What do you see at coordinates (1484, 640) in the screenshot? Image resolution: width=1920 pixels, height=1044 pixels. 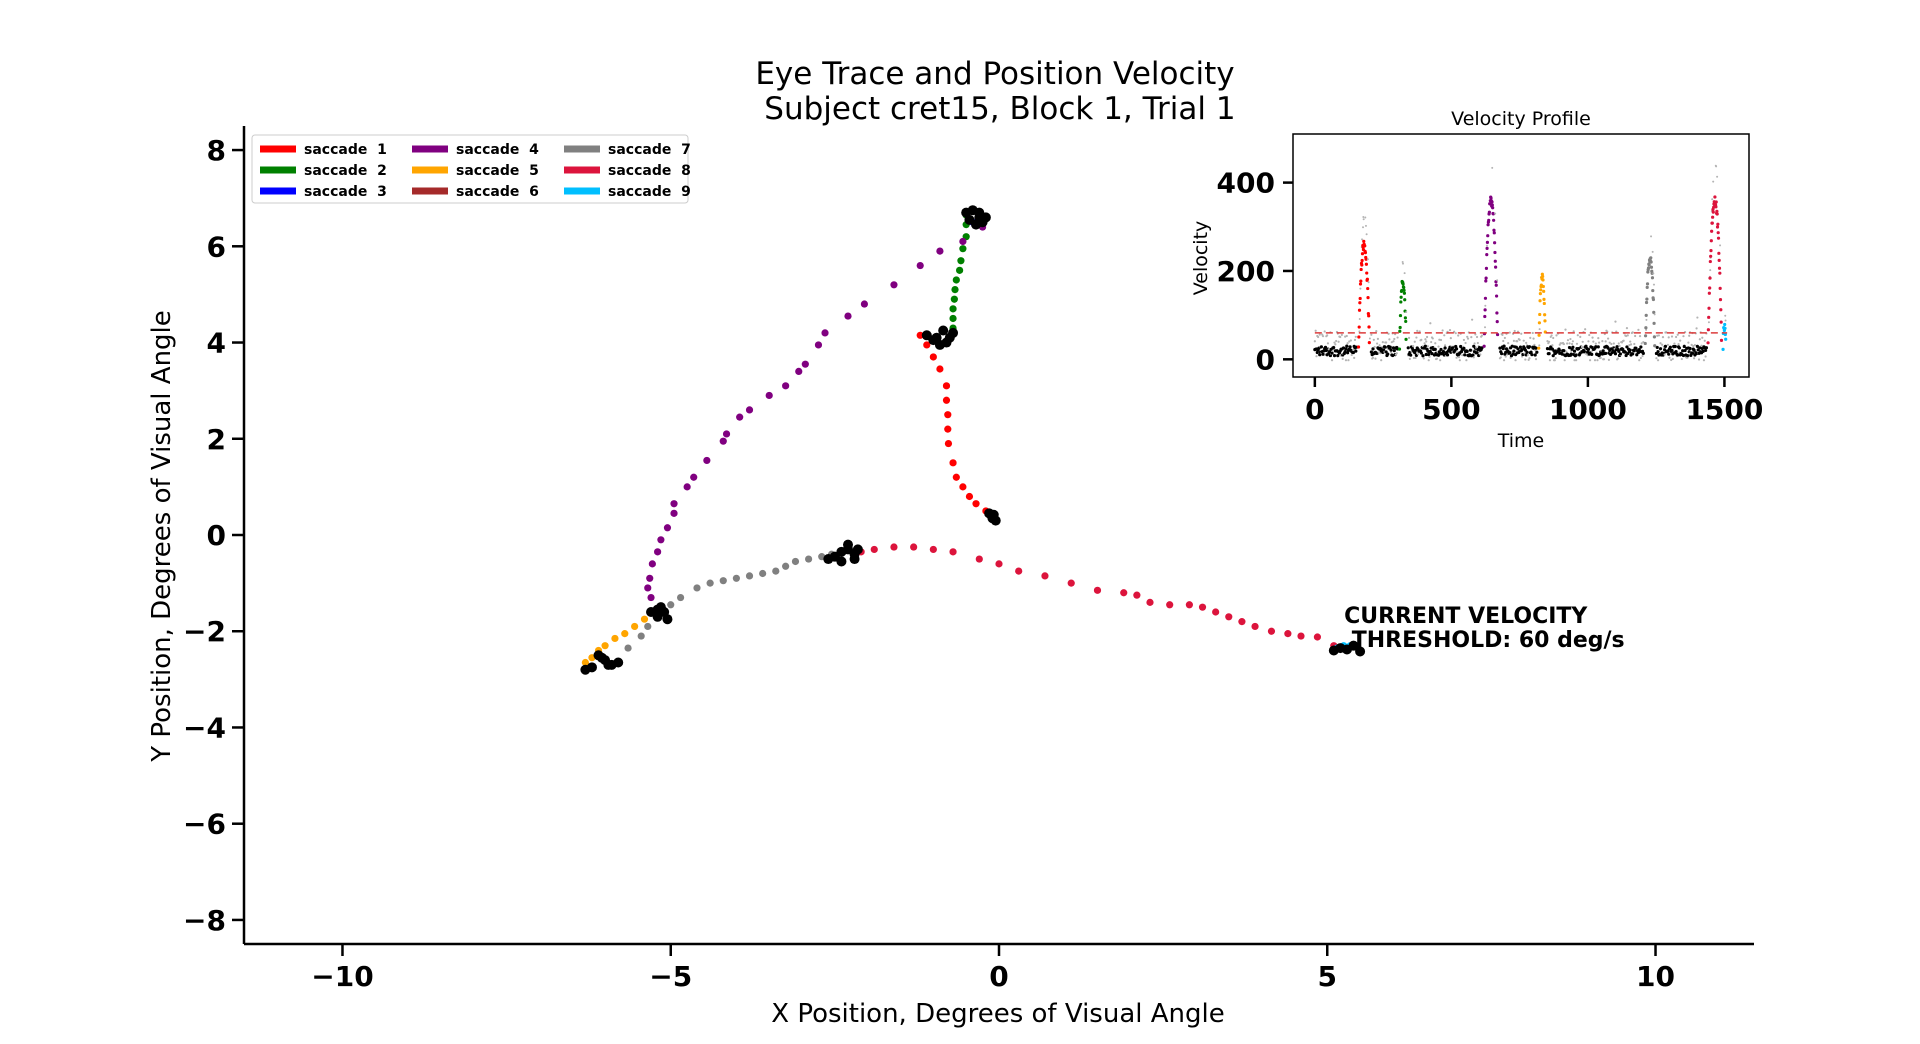 I see `annotation-line-2: THRESHOLD: 60 deg/s` at bounding box center [1484, 640].